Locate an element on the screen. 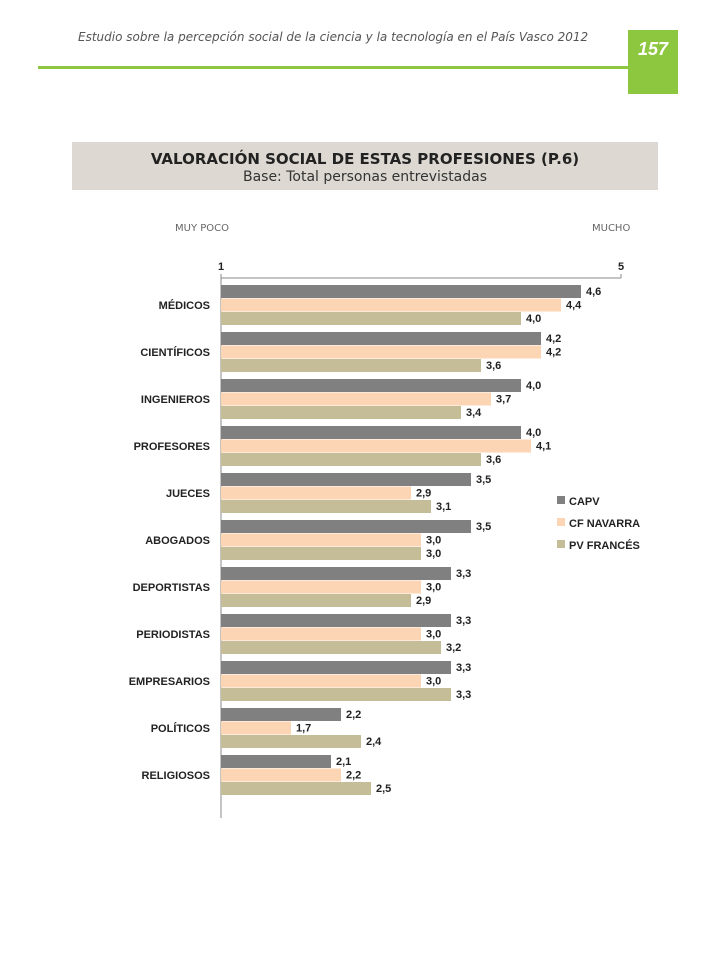 This screenshot has width=720, height=960. category-label: MÉDICOS is located at coordinates (184, 305).